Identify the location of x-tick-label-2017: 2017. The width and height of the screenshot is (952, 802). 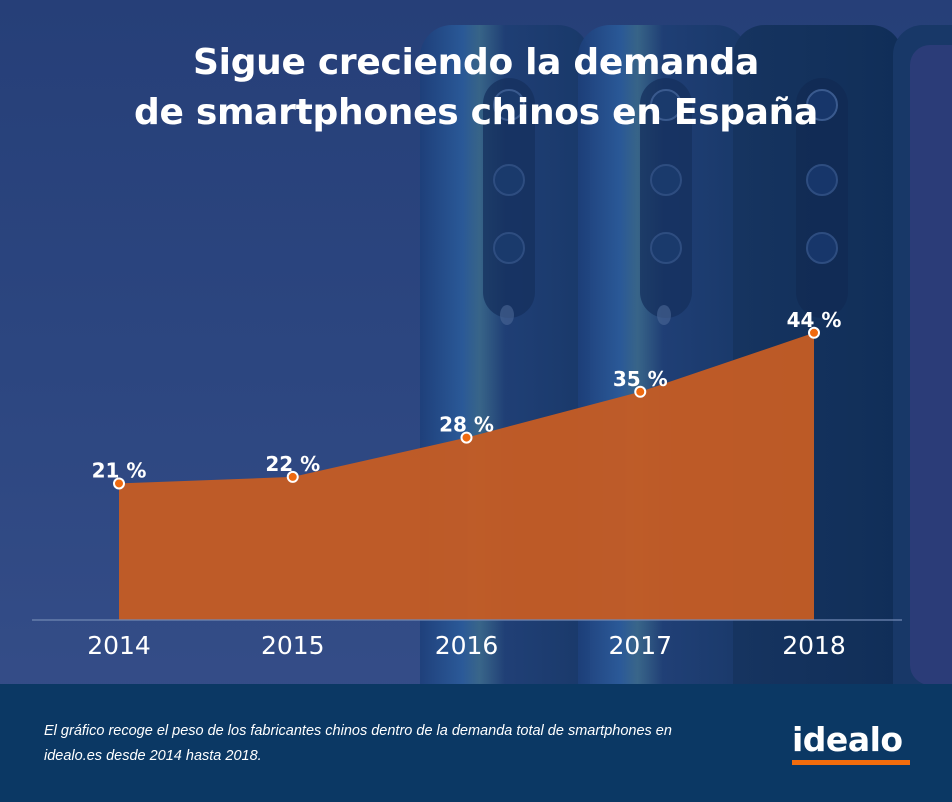
(640, 645).